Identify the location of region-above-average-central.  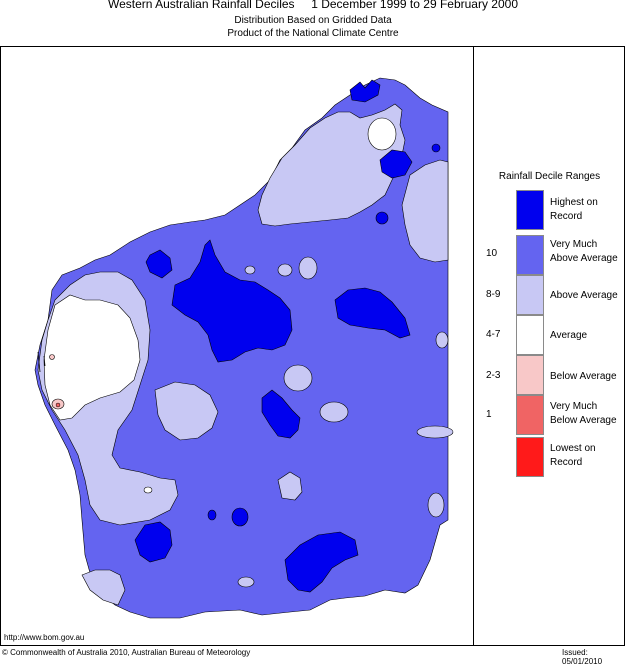
(186, 411).